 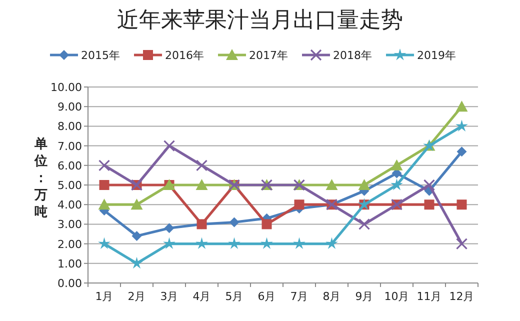 What do you see at coordinates (70, 263) in the screenshot?
I see `y-tick-label: 1.00` at bounding box center [70, 263].